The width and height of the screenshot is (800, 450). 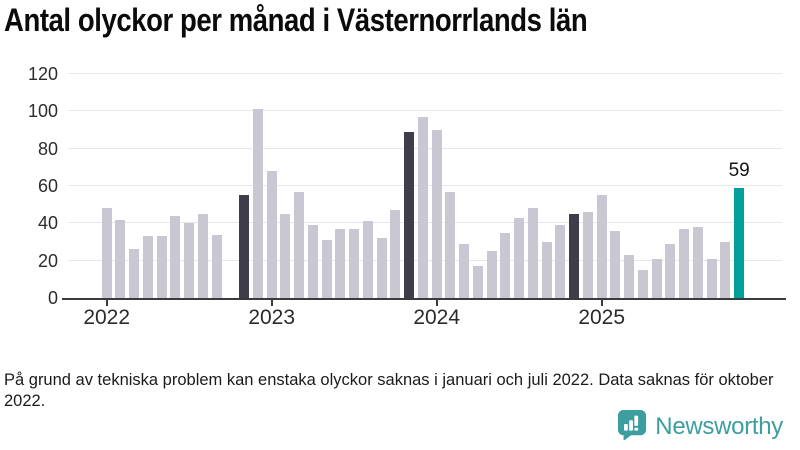 I want to click on y-axis-label: 80, so click(x=47, y=148).